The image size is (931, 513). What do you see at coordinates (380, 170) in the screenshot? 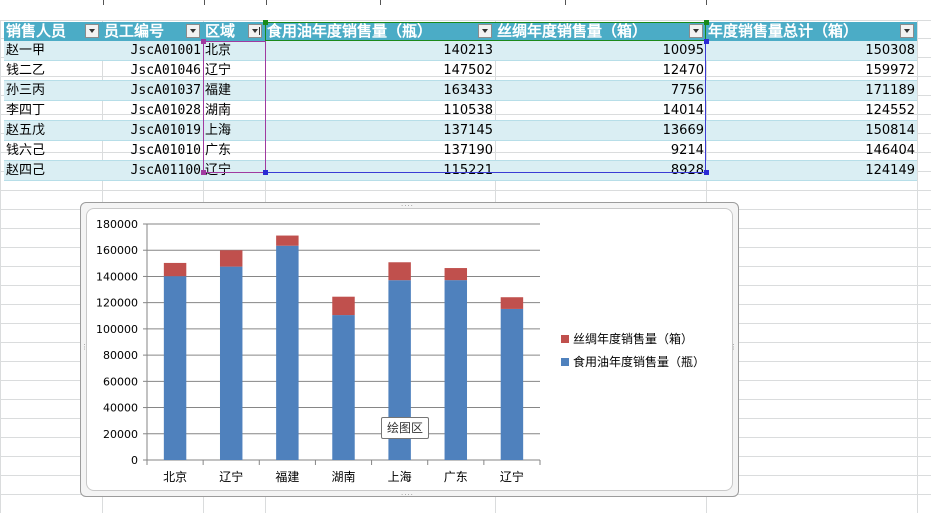
I see `table-cell: 115221` at bounding box center [380, 170].